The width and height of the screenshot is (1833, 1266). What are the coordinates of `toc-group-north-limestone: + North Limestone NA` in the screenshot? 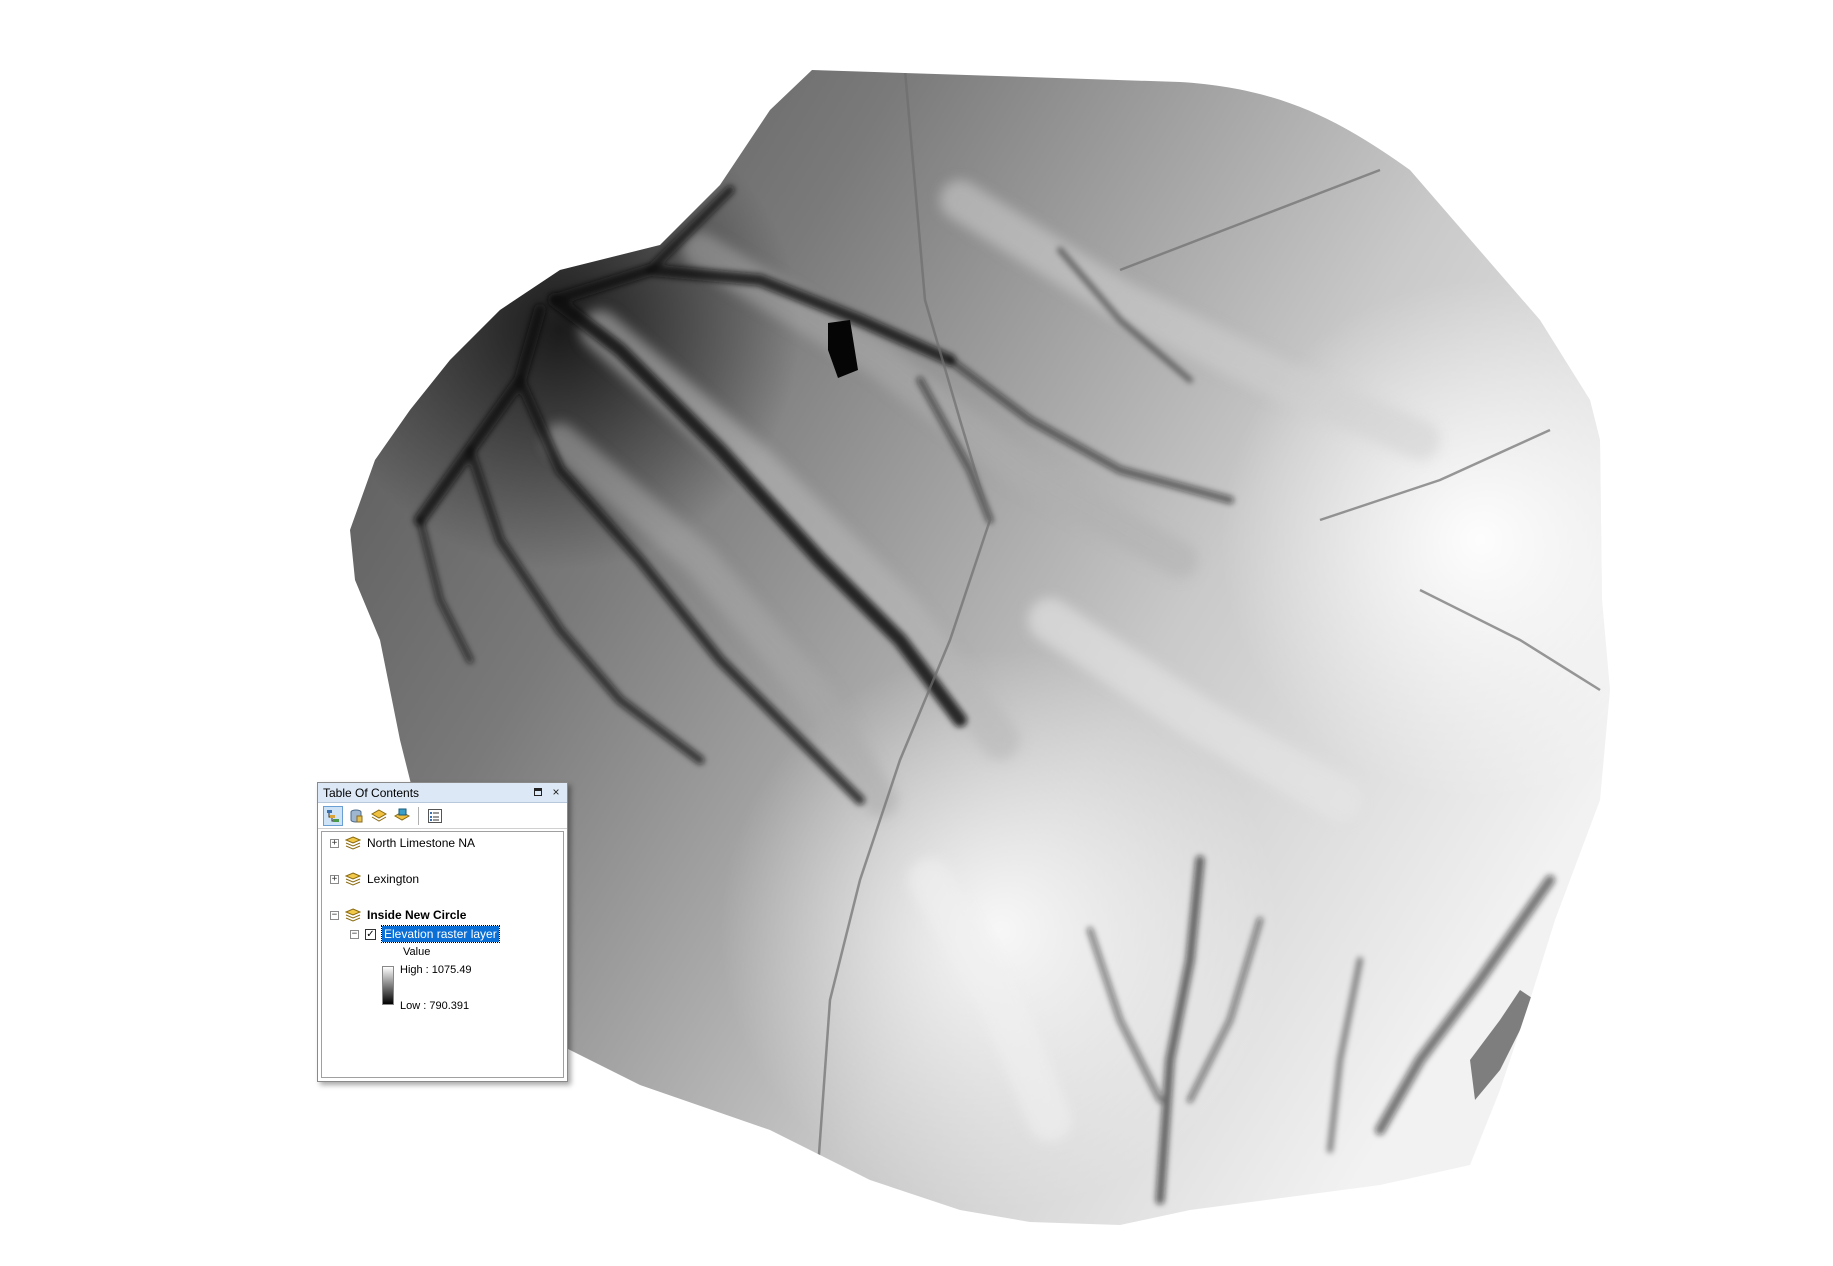 It's located at (402, 843).